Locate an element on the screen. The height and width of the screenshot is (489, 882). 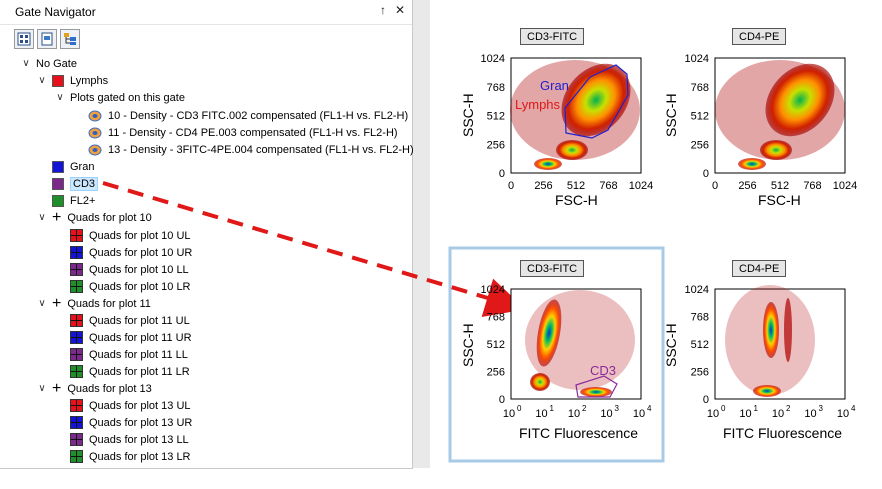
blue-gate-swatch-icon is located at coordinates (58, 166).